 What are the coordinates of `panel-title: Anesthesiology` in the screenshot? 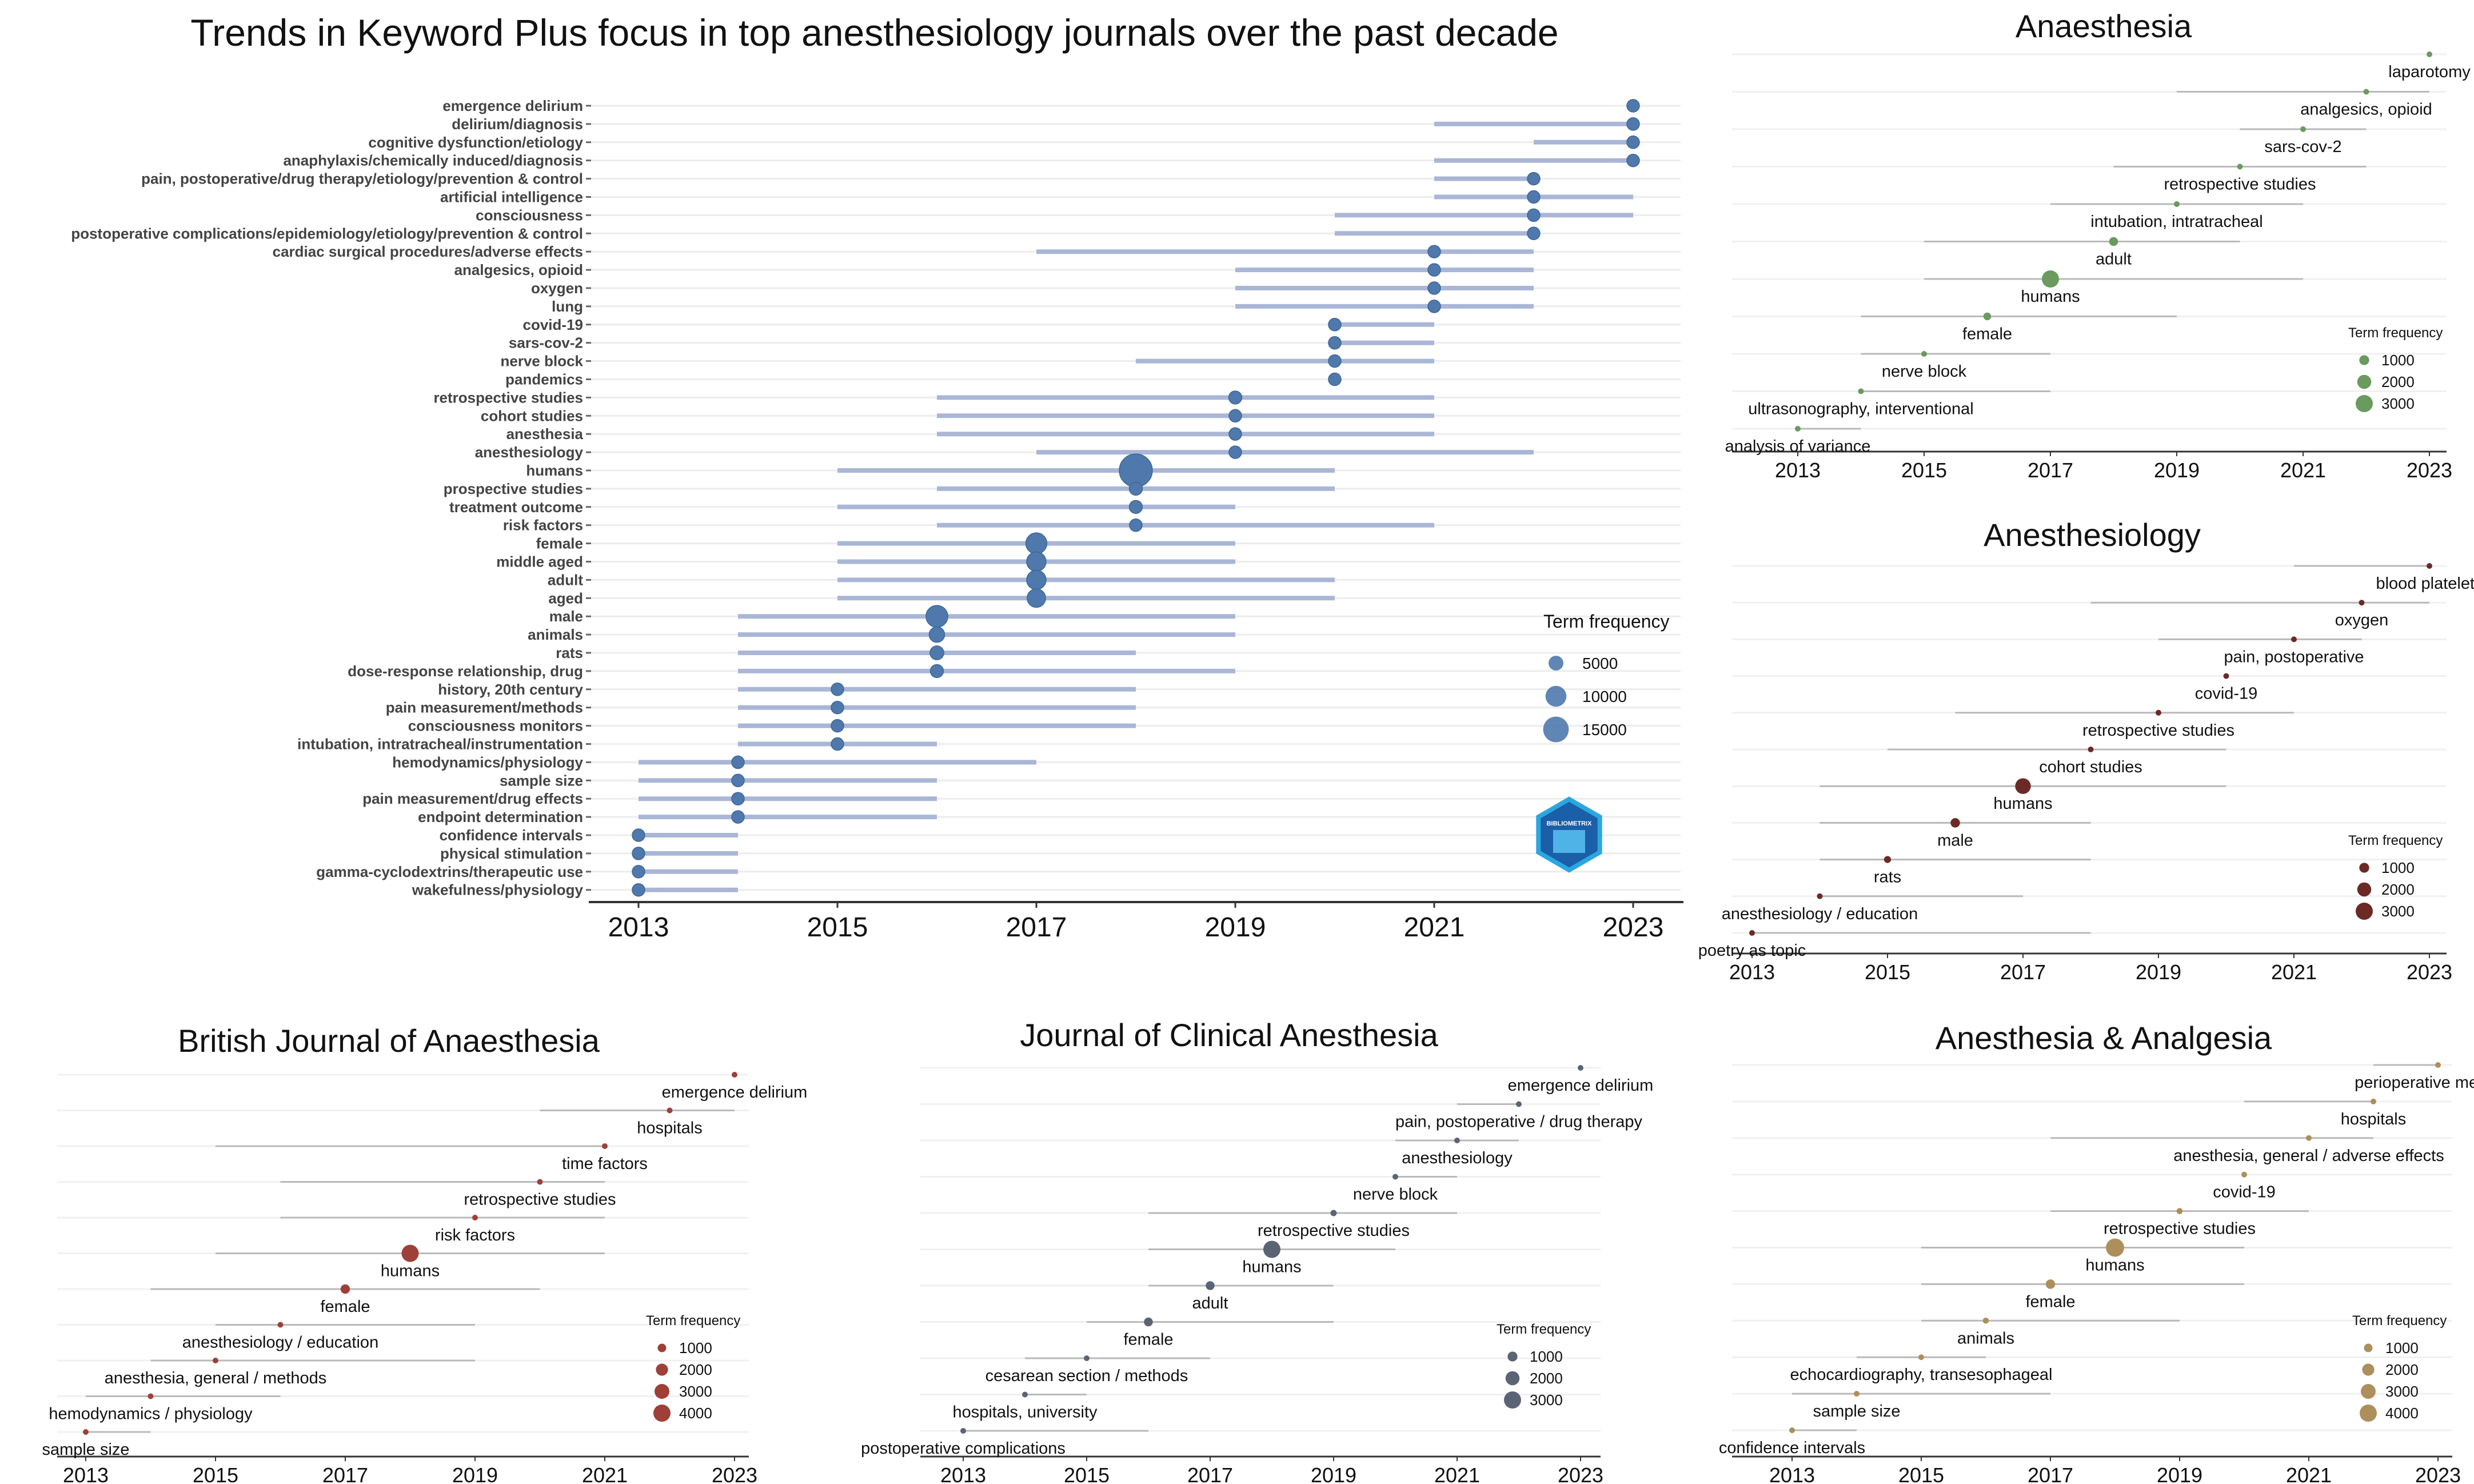 It's located at (2092, 535).